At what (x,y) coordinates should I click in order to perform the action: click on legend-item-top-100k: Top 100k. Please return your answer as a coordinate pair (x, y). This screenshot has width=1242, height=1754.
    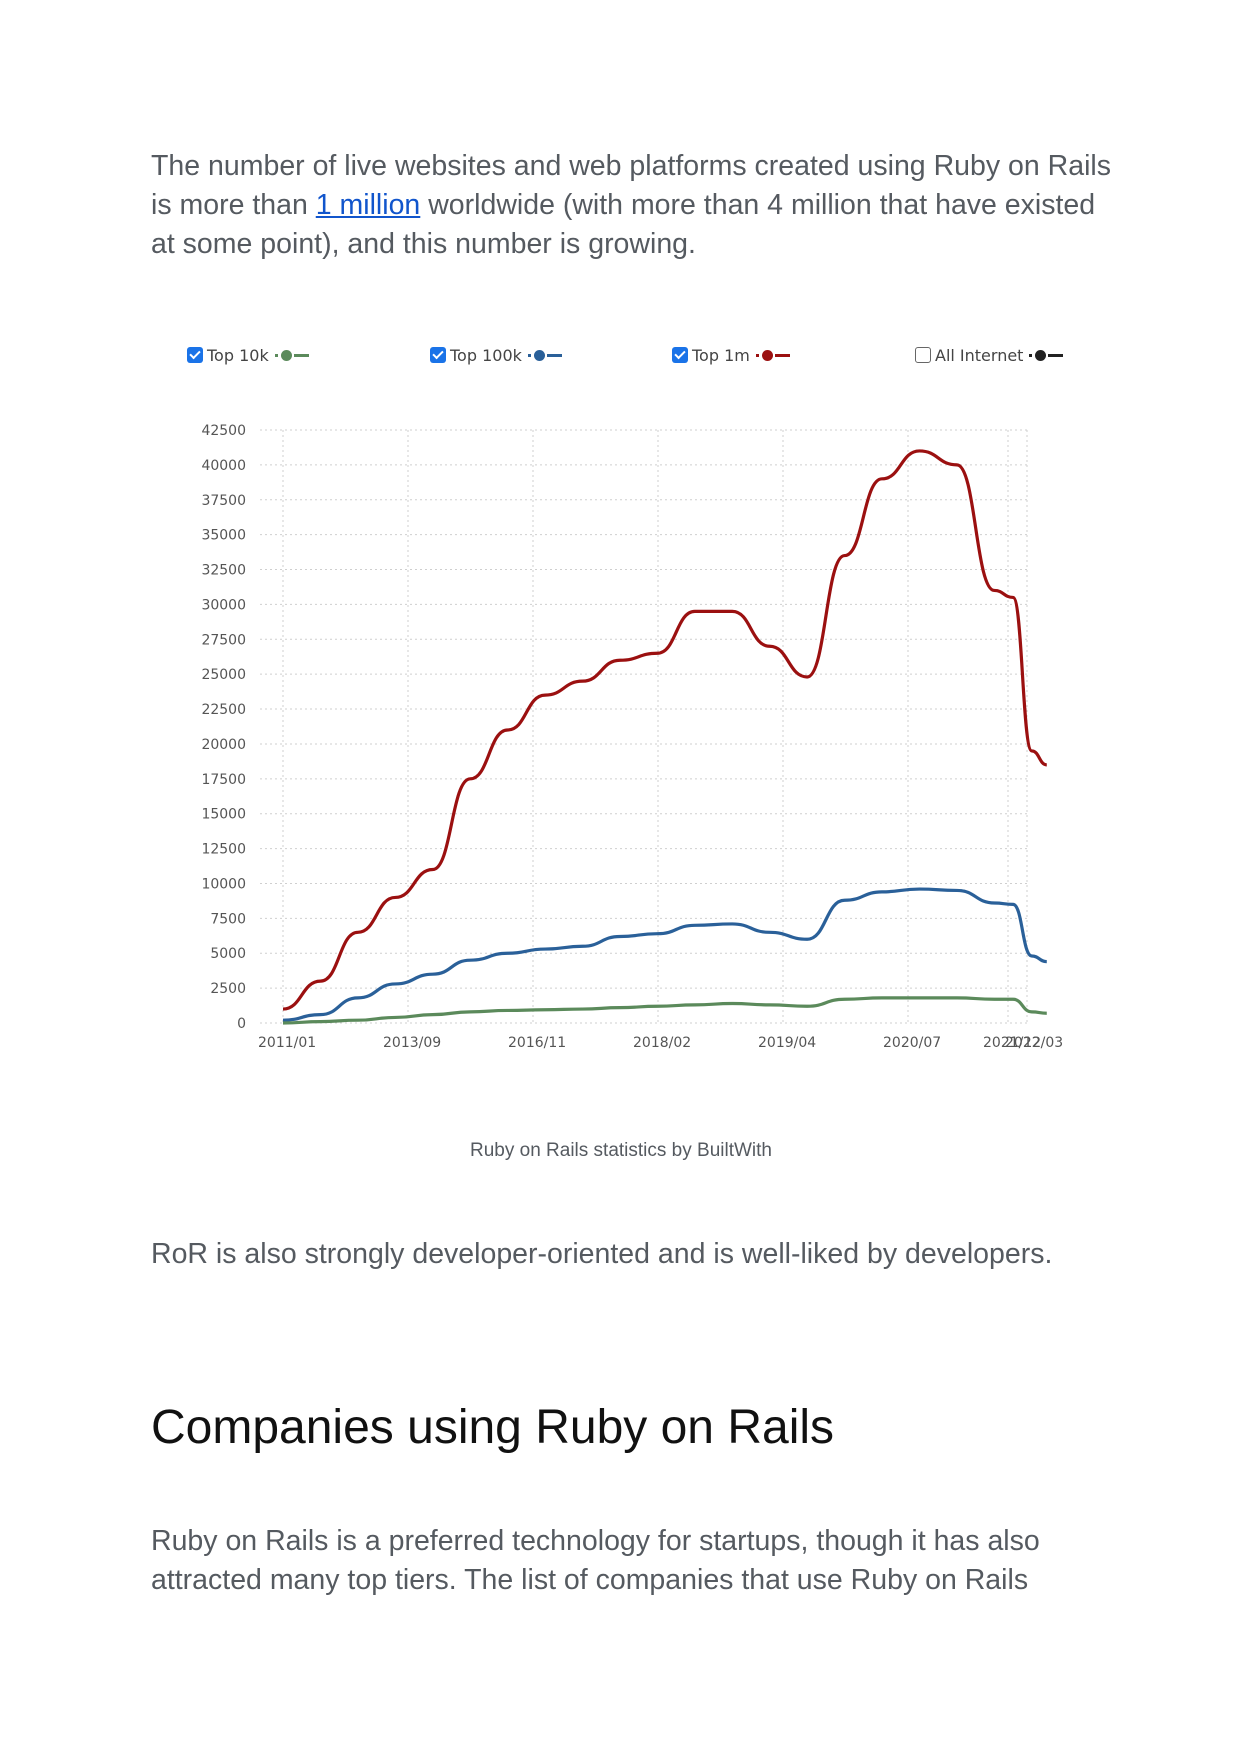
    Looking at the image, I should click on (496, 355).